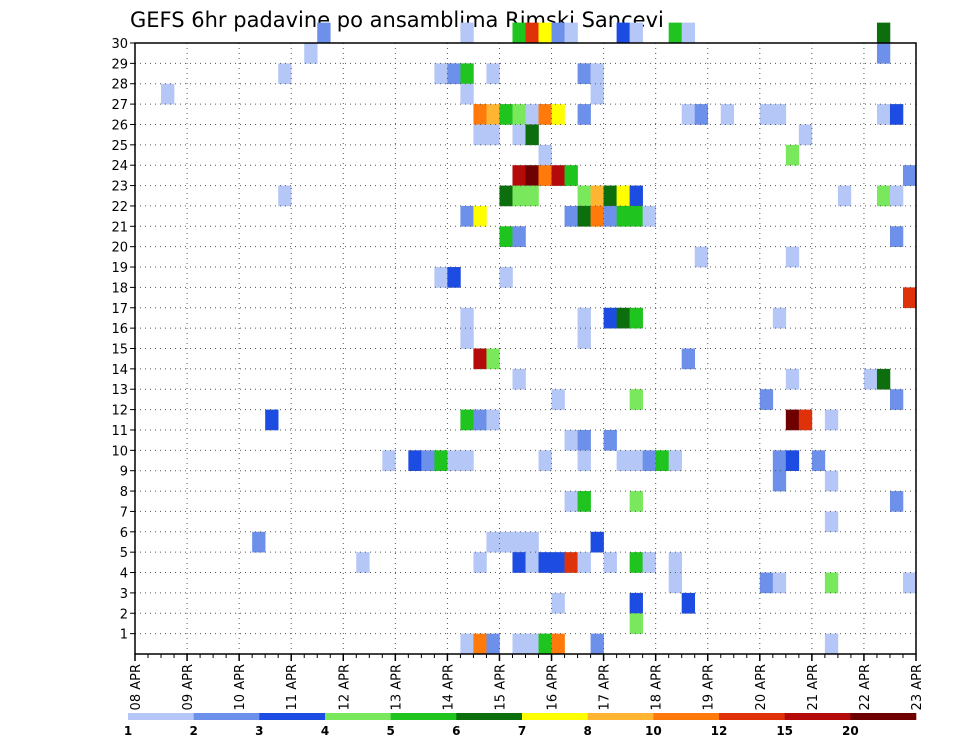 This screenshot has width=960, height=742. I want to click on x-tick-label: 11 APR, so click(292, 687).